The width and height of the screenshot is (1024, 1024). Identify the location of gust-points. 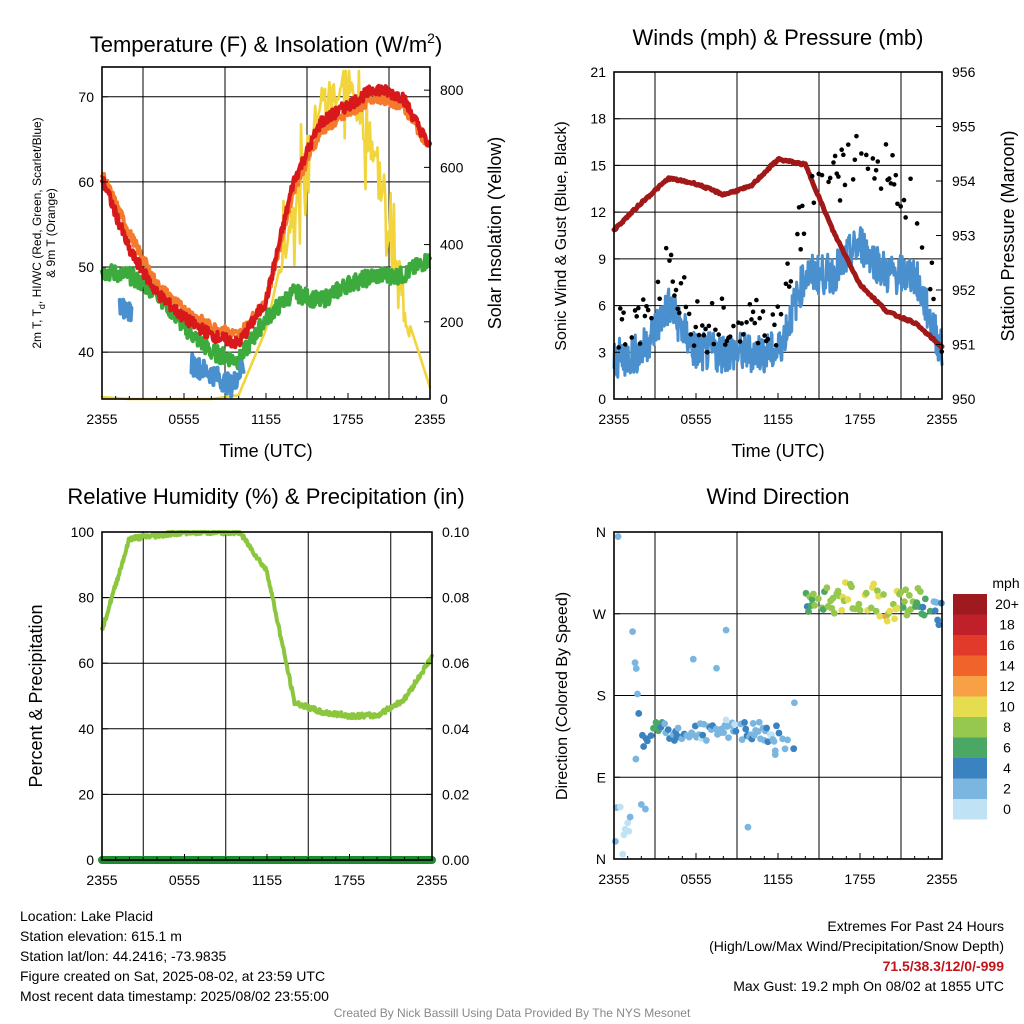
(780, 244).